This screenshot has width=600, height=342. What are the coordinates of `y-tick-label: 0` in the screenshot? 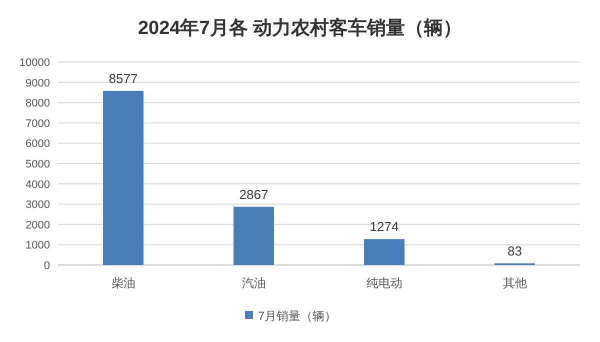 It's located at (47, 266).